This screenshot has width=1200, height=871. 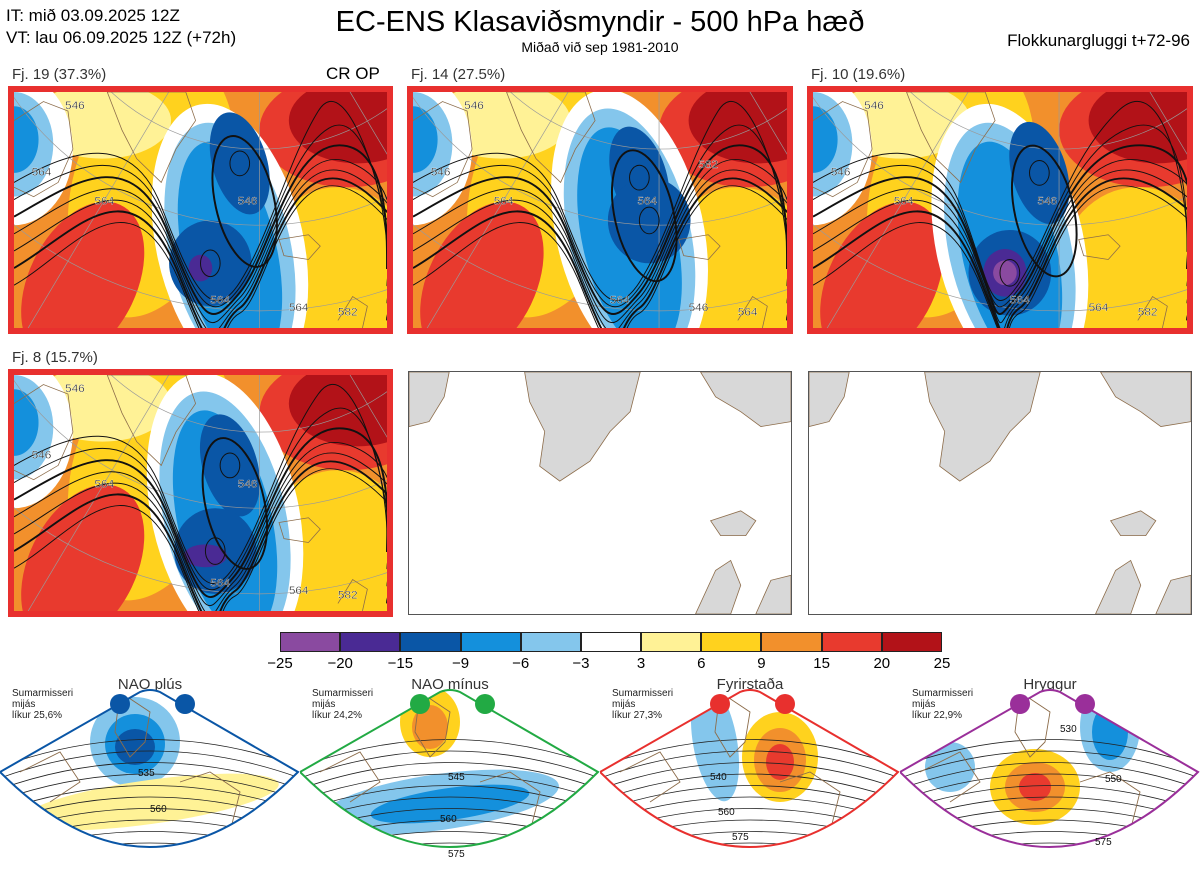 What do you see at coordinates (600, 47) in the screenshot?
I see `chart-subtitle: Miðað við sep 1981-2010` at bounding box center [600, 47].